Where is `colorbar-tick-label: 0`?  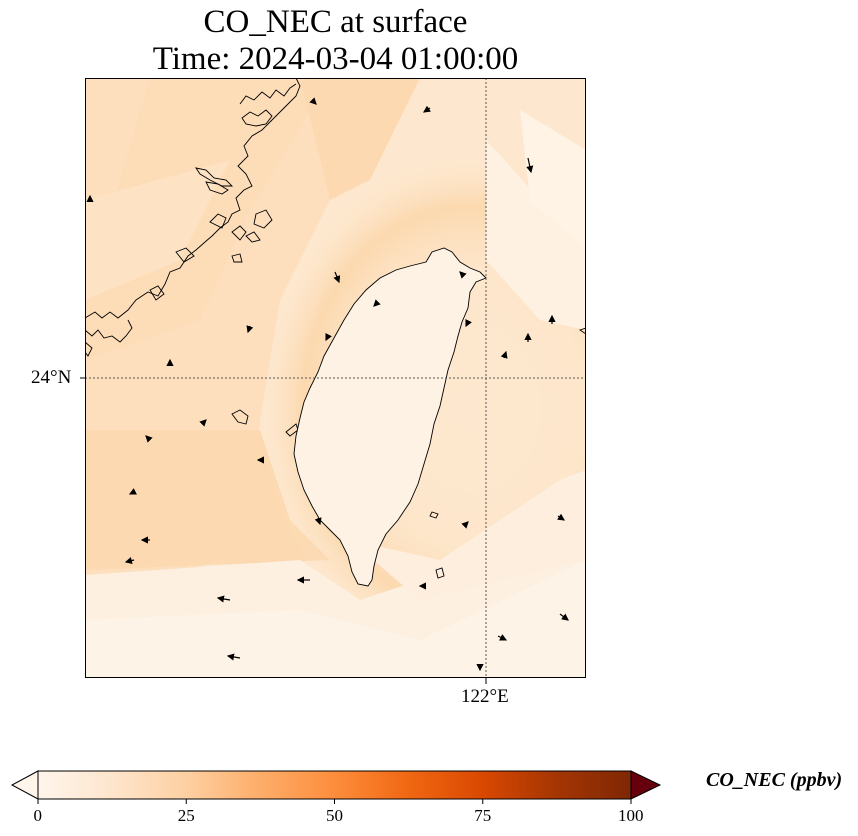 colorbar-tick-label: 0 is located at coordinates (38, 815).